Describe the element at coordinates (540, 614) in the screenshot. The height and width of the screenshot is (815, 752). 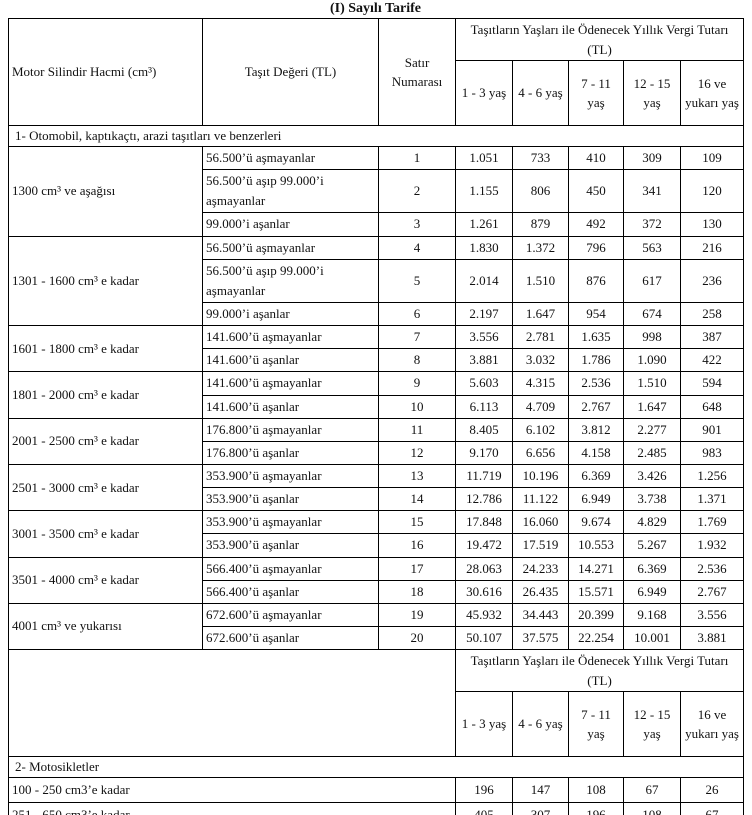
I see `tax-amount-cell: 34.443` at that location.